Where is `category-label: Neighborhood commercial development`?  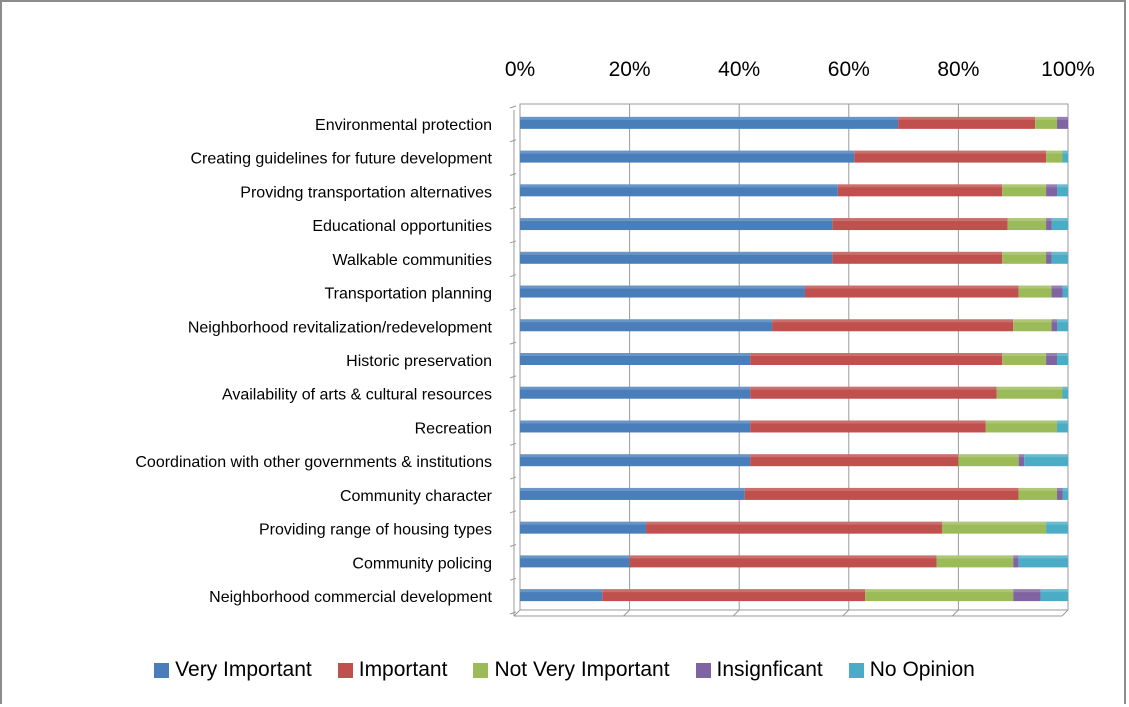 category-label: Neighborhood commercial development is located at coordinates (350, 597).